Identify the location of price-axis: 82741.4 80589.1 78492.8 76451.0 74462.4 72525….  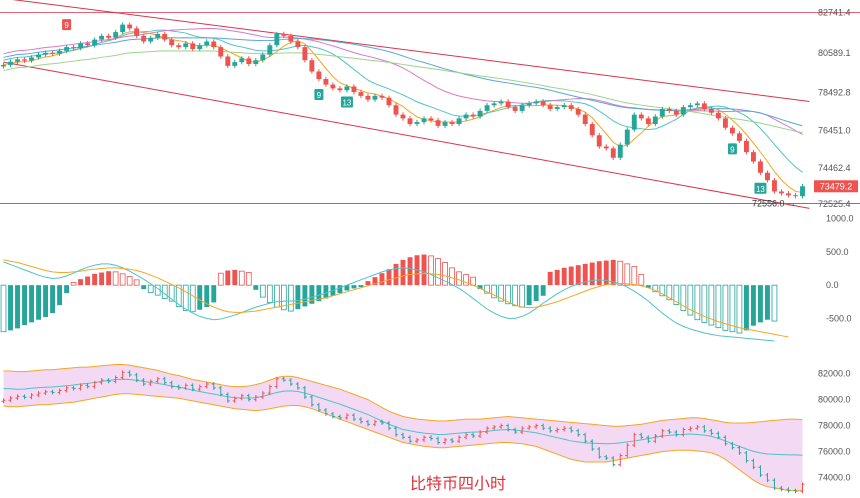
(836, 108).